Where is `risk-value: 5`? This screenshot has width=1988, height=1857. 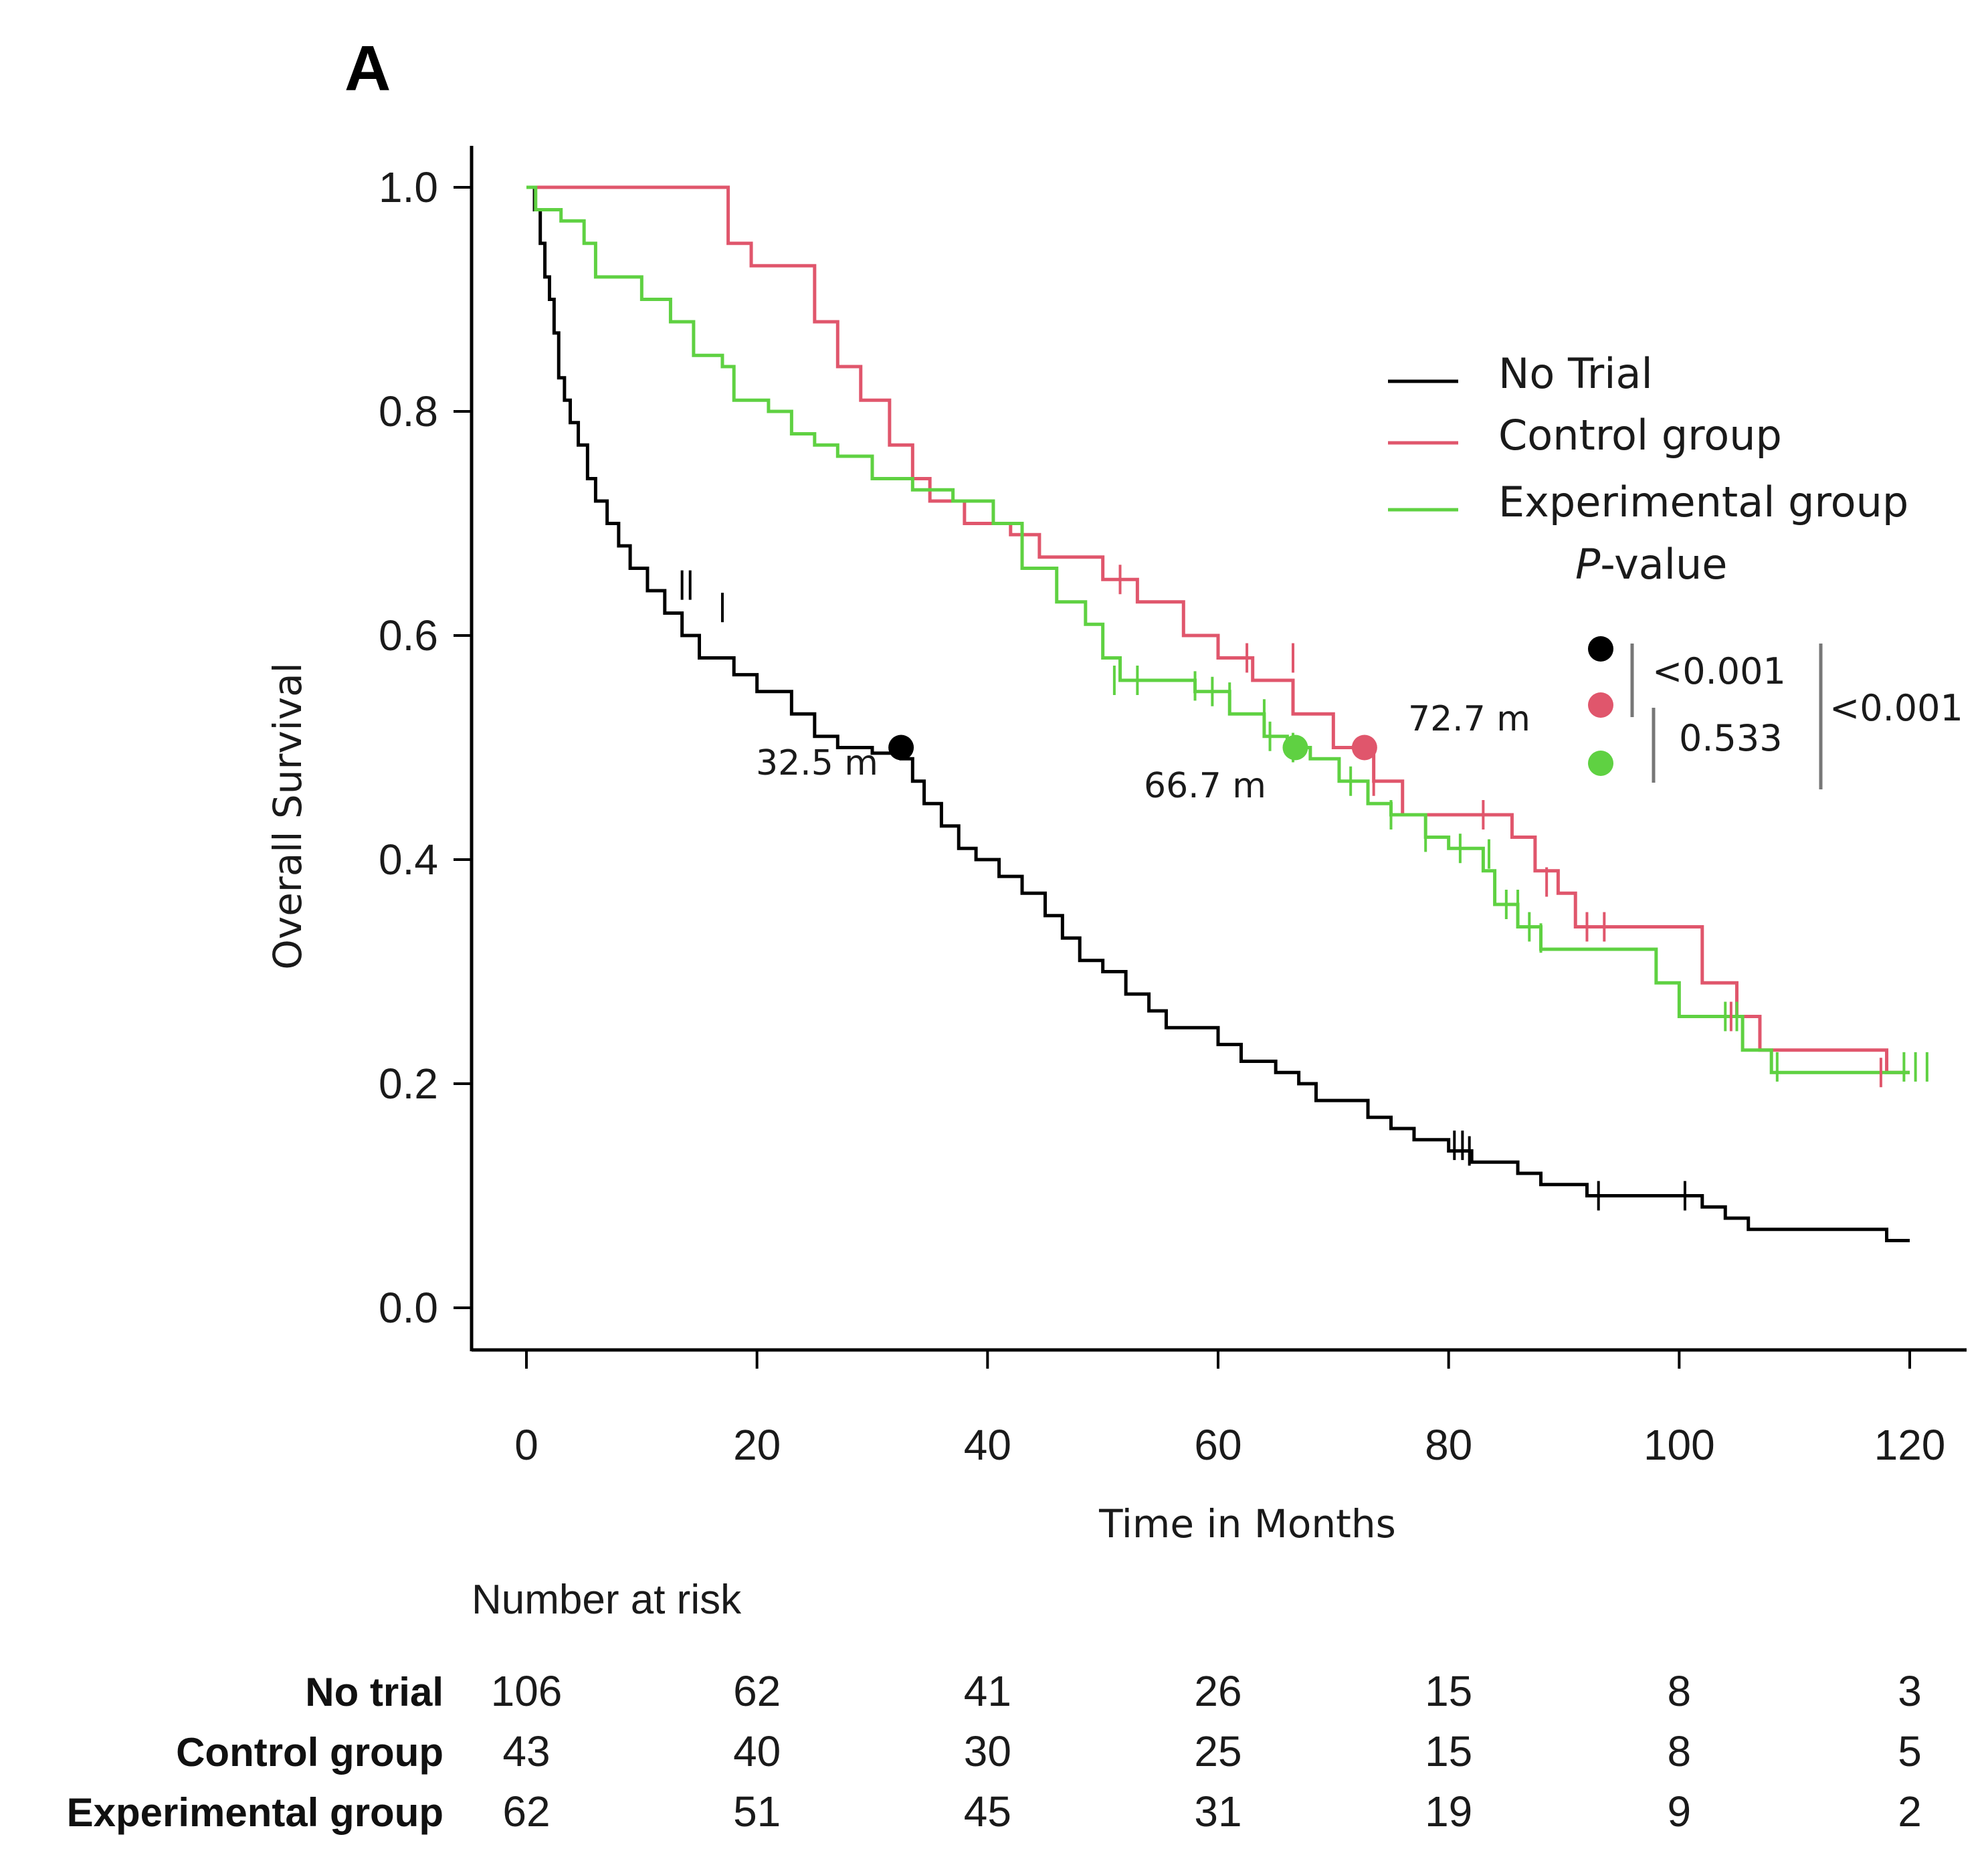
risk-value: 5 is located at coordinates (1910, 1751).